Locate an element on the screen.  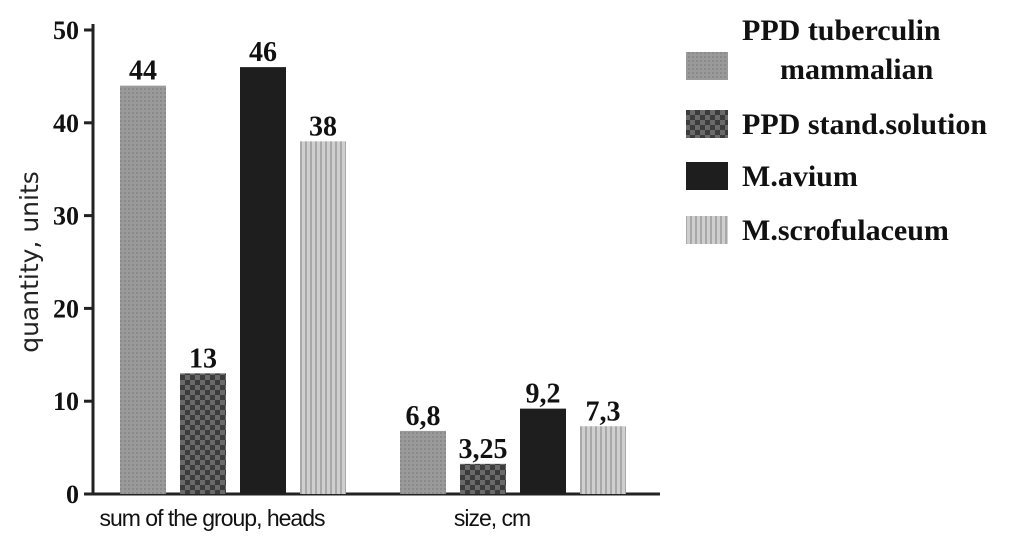
bar-value-label: 9,2 is located at coordinates (543, 394).